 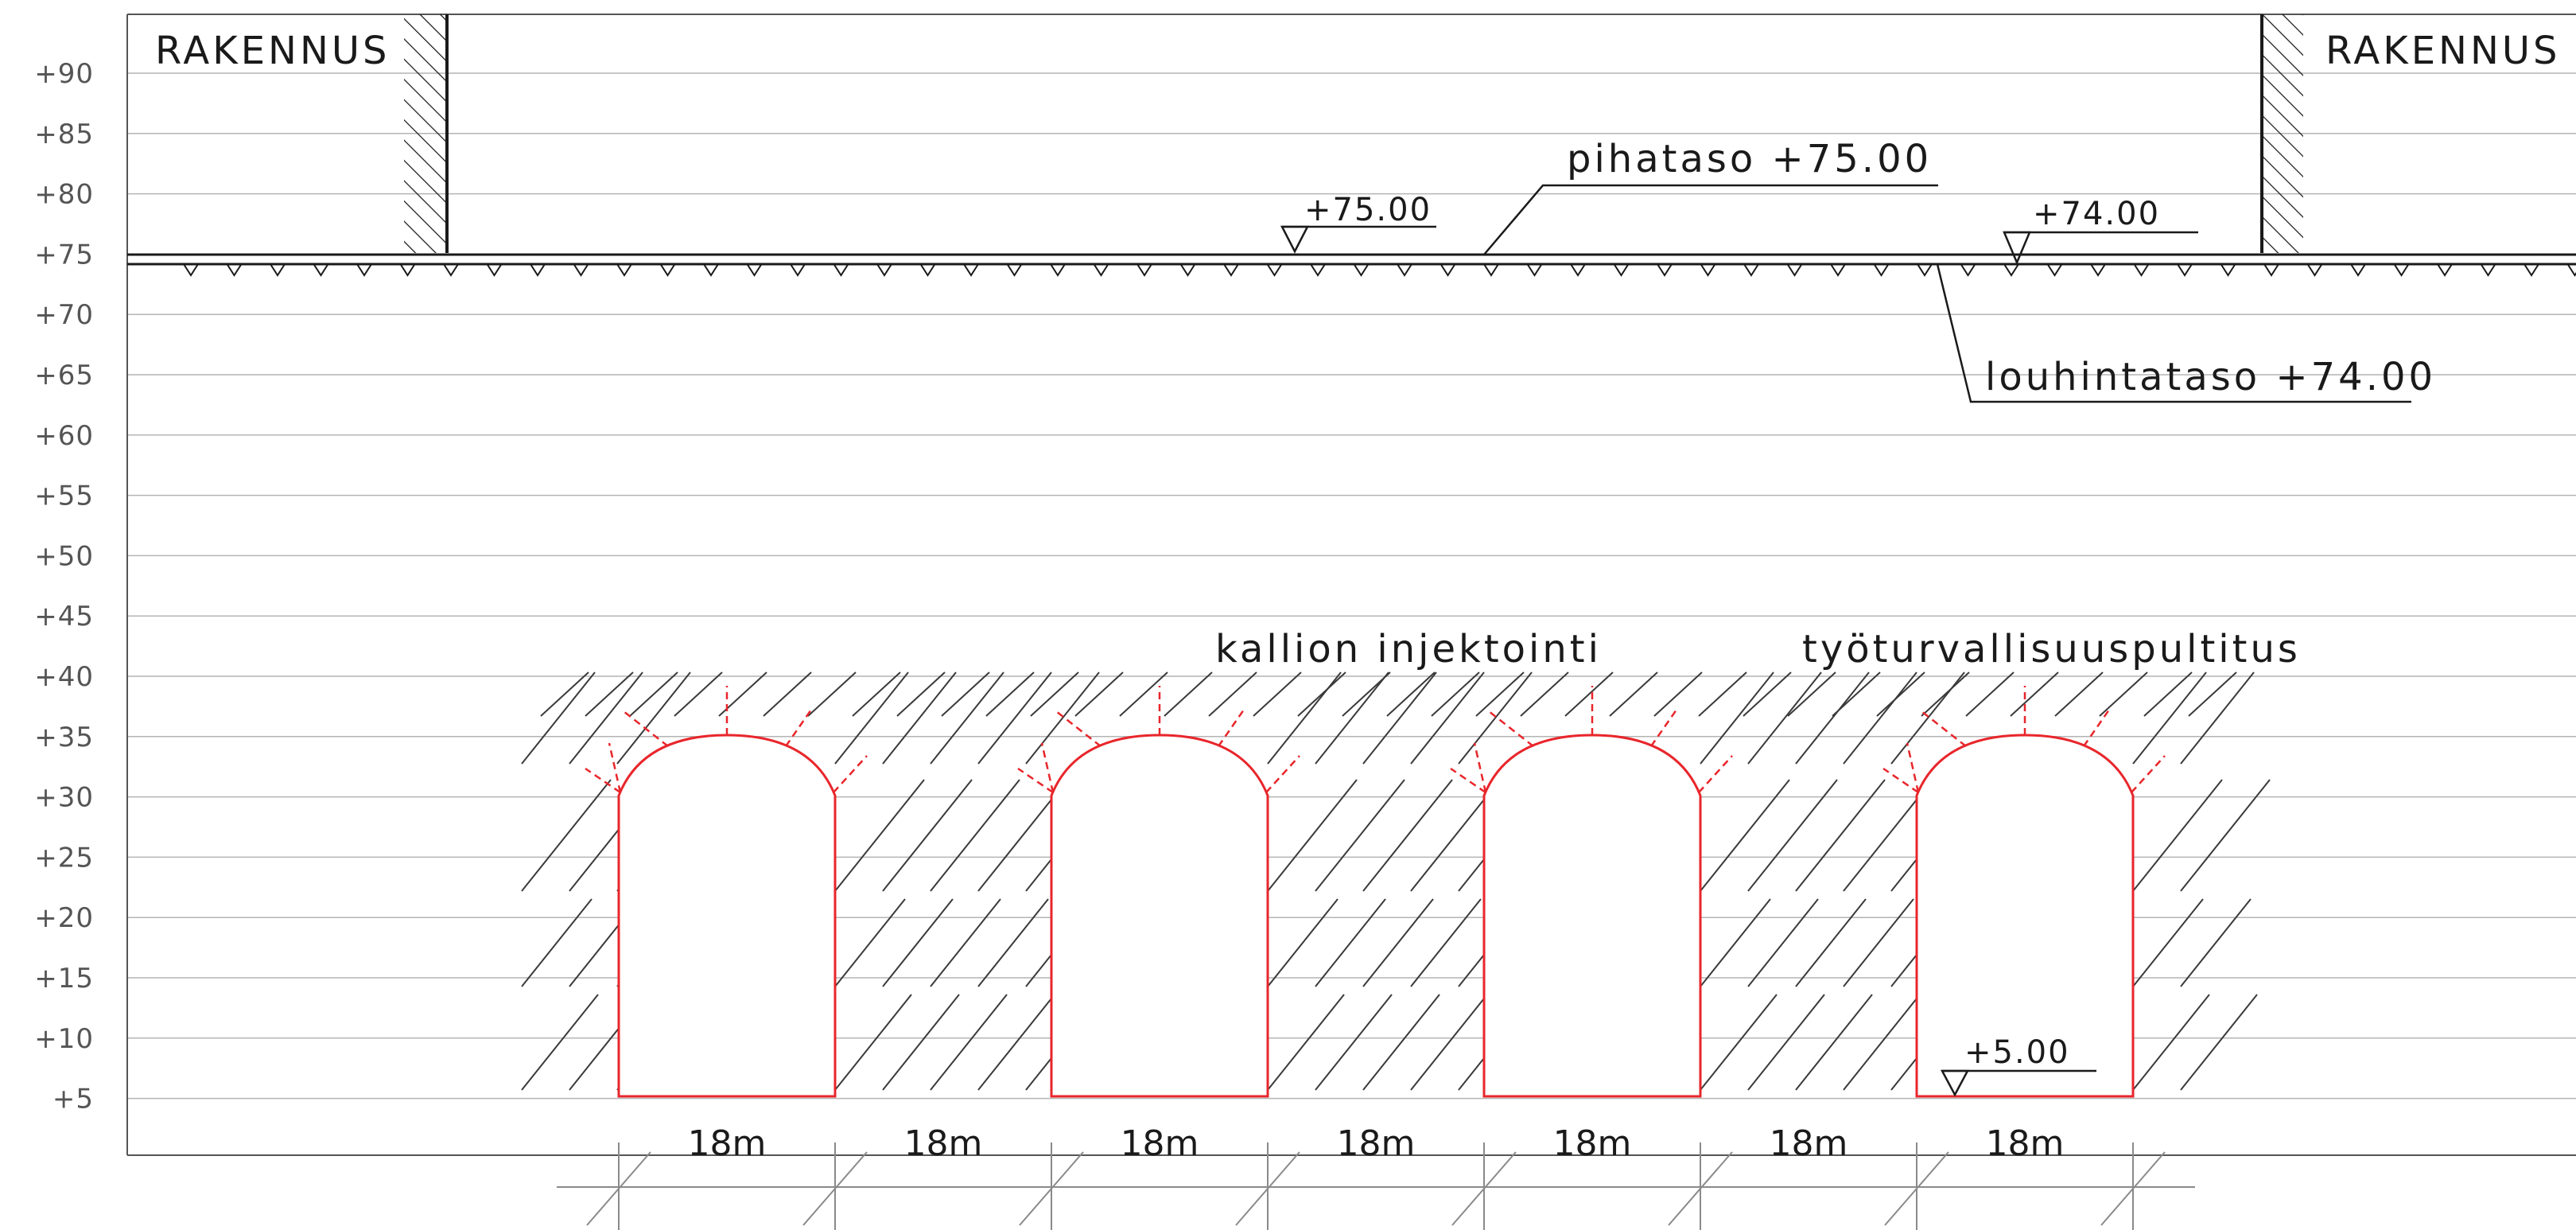 What do you see at coordinates (64, 798) in the screenshot?
I see `level-label: +30` at bounding box center [64, 798].